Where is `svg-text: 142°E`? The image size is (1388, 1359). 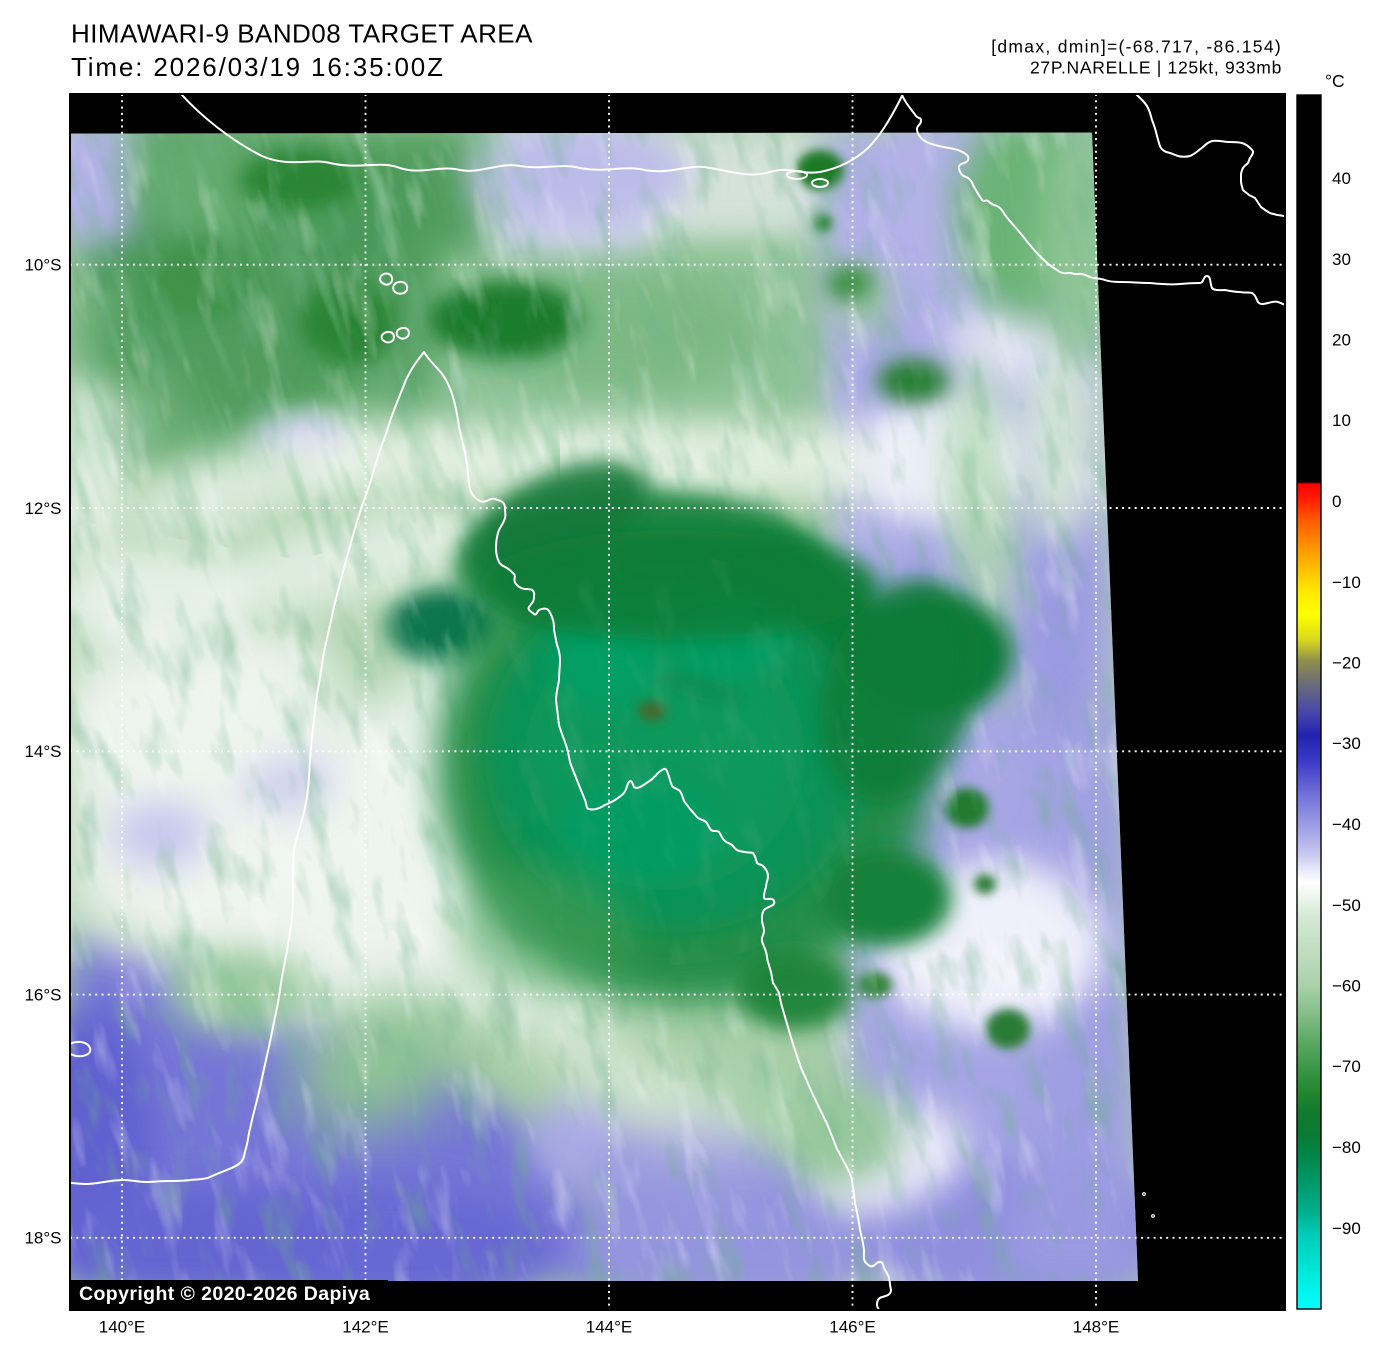 svg-text: 142°E is located at coordinates (365, 1326).